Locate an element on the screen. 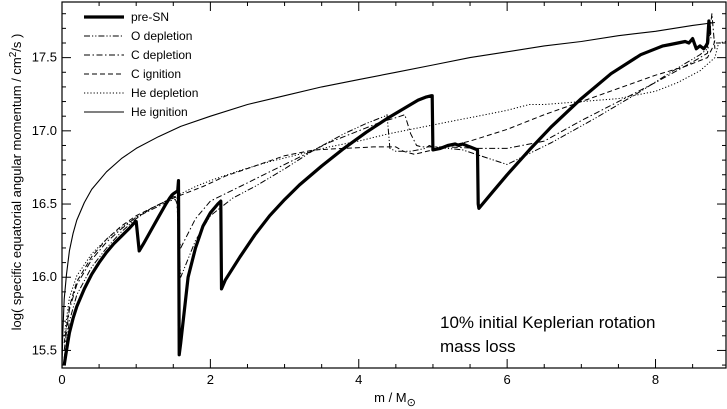 This screenshot has height=409, width=727. y-tick-label: 16.5 is located at coordinates (44, 203).